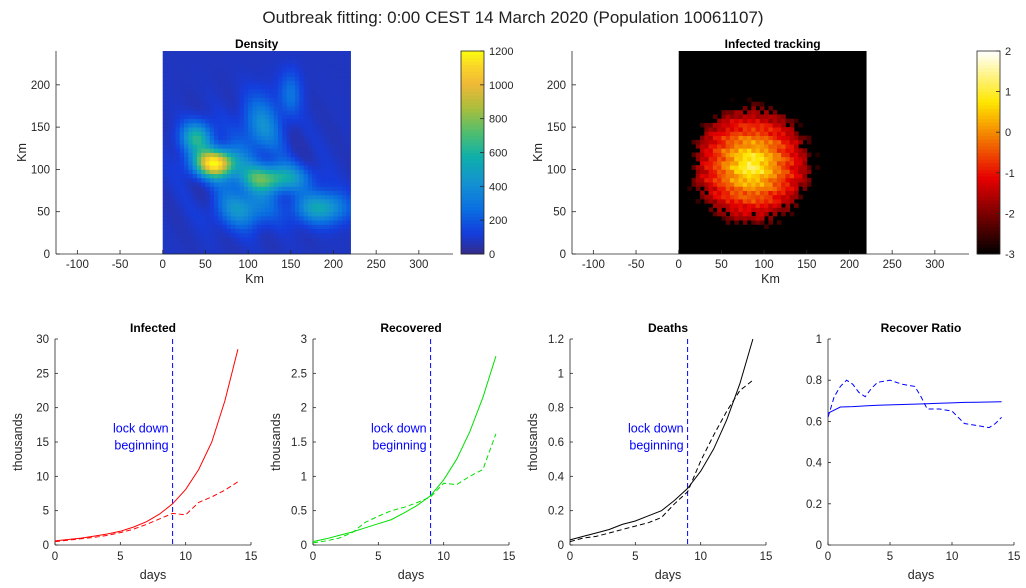 The image size is (1026, 588). What do you see at coordinates (153, 328) in the screenshot?
I see `chart-title: Infected` at bounding box center [153, 328].